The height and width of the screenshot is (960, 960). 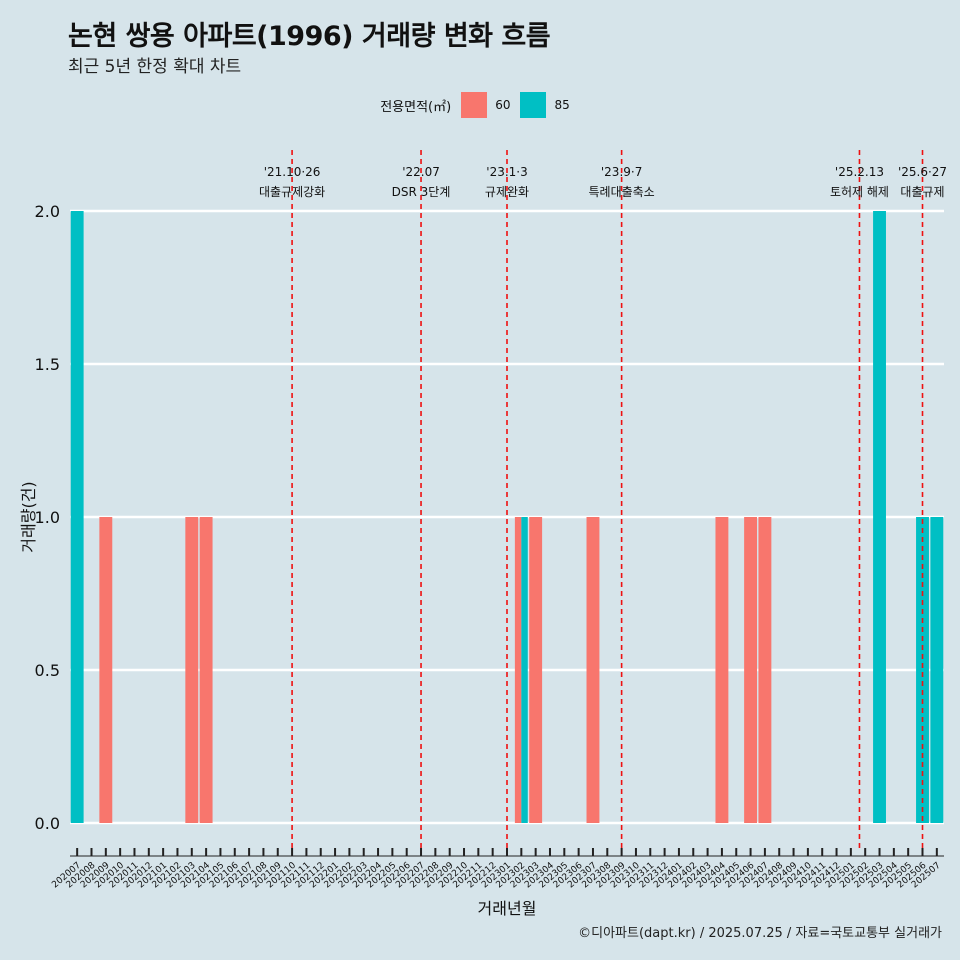 What do you see at coordinates (47, 517) in the screenshot?
I see `y-tick-label: 1.0` at bounding box center [47, 517].